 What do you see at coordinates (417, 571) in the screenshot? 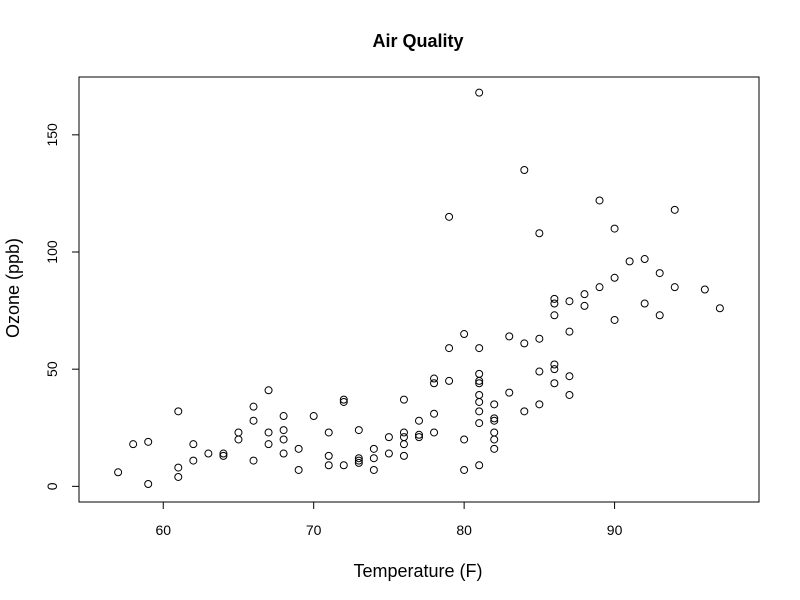
I see `x-axis-label: Temperature (F)` at bounding box center [417, 571].